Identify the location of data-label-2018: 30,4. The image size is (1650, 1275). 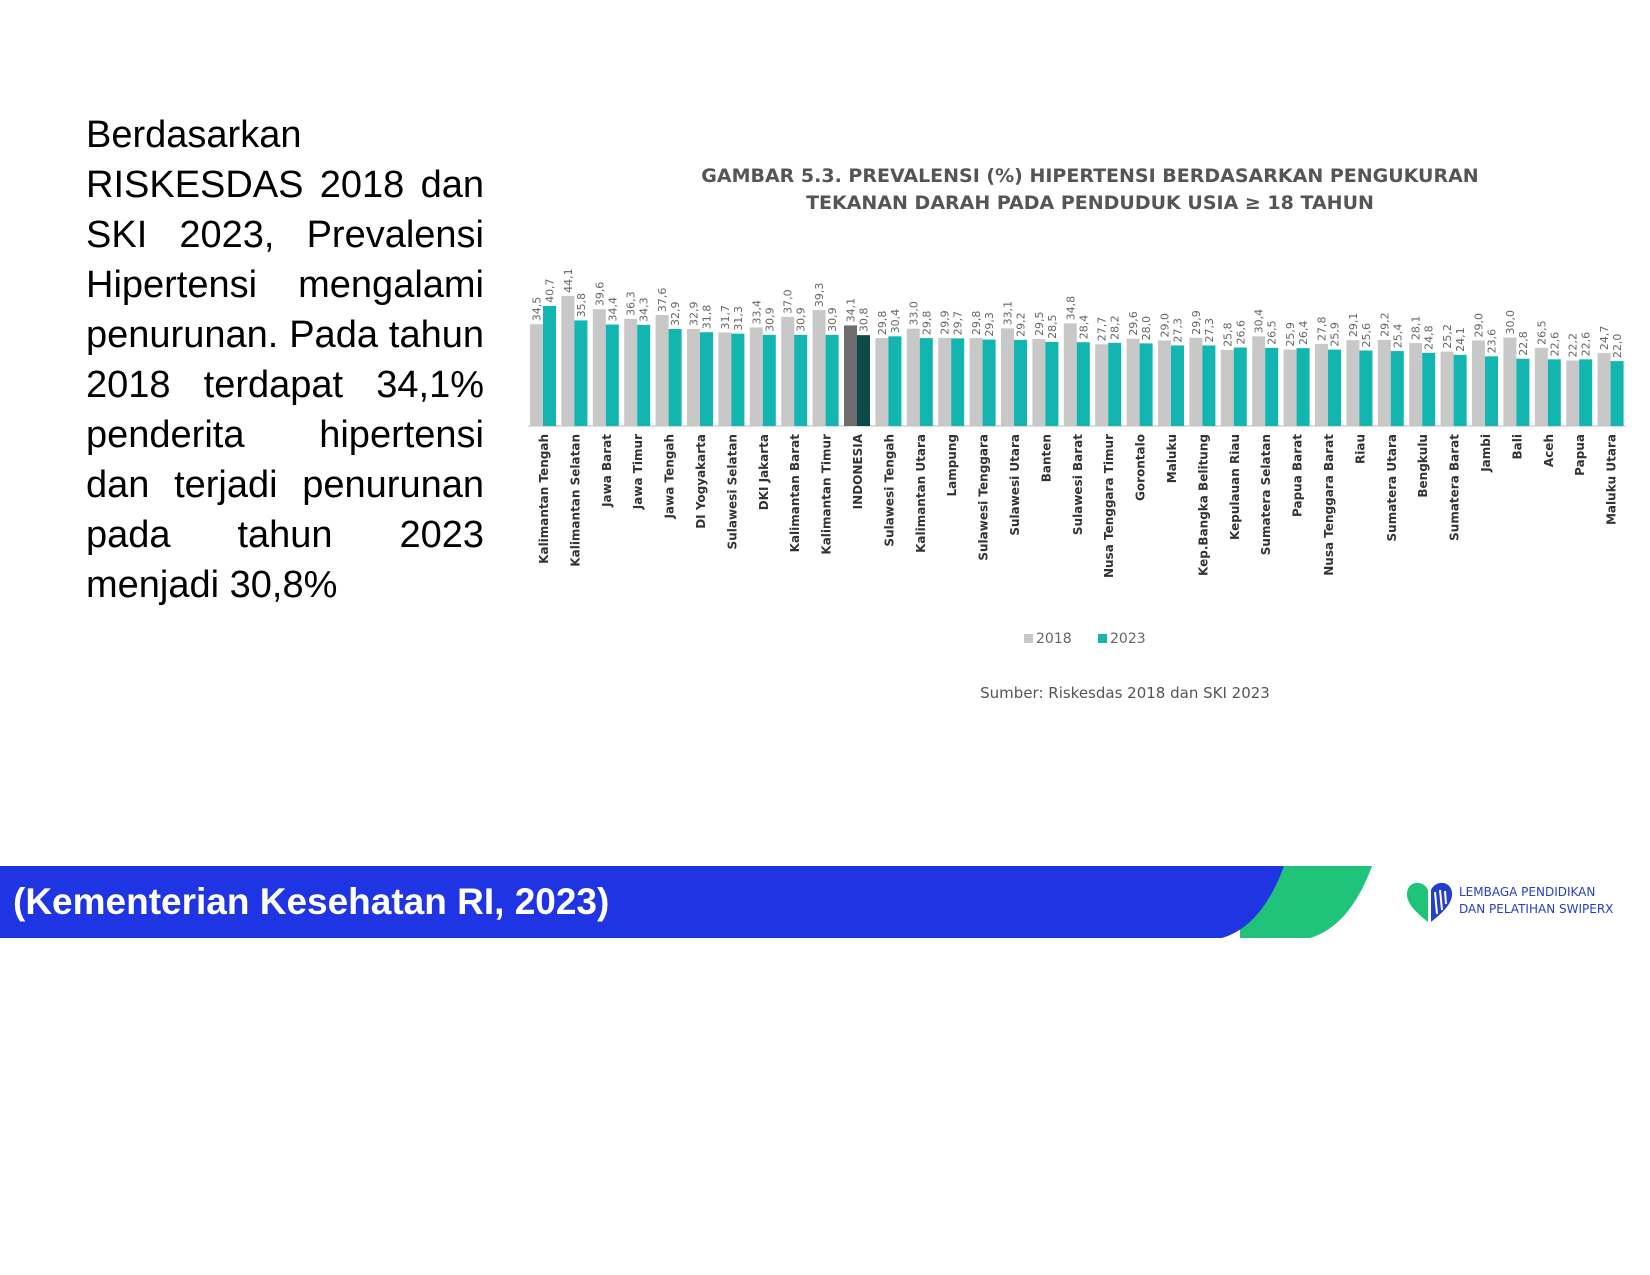
(1259, 321).